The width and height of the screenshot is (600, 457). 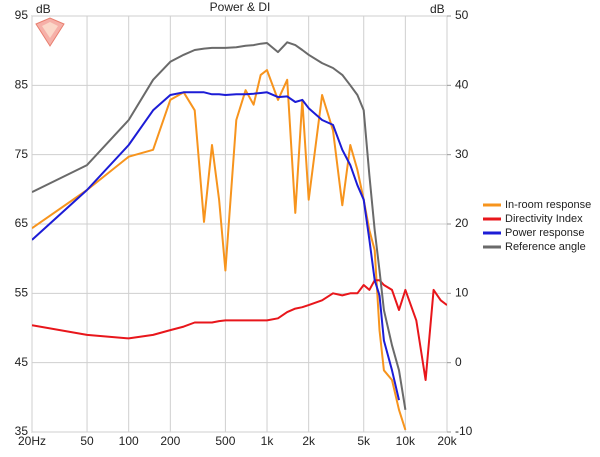 What do you see at coordinates (364, 441) in the screenshot?
I see `x-tick-label: 5k` at bounding box center [364, 441].